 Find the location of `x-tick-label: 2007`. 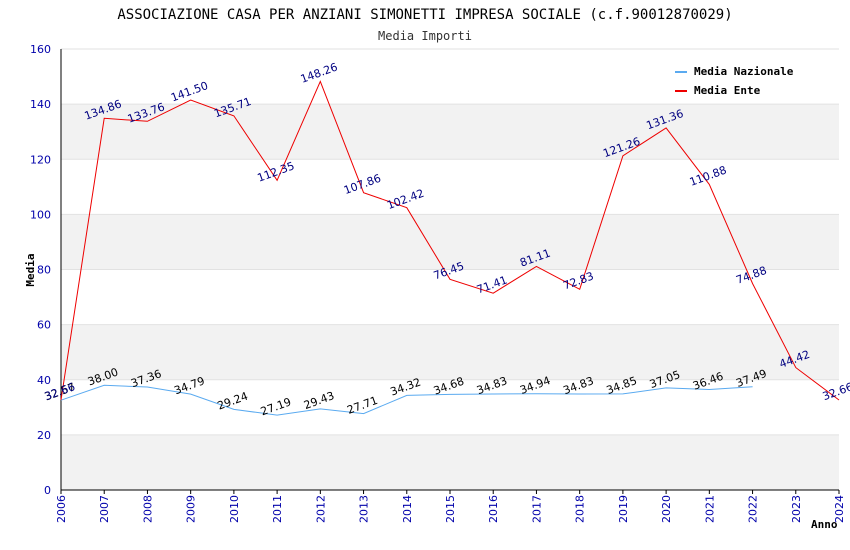

x-tick-label: 2007 is located at coordinates (104, 509).